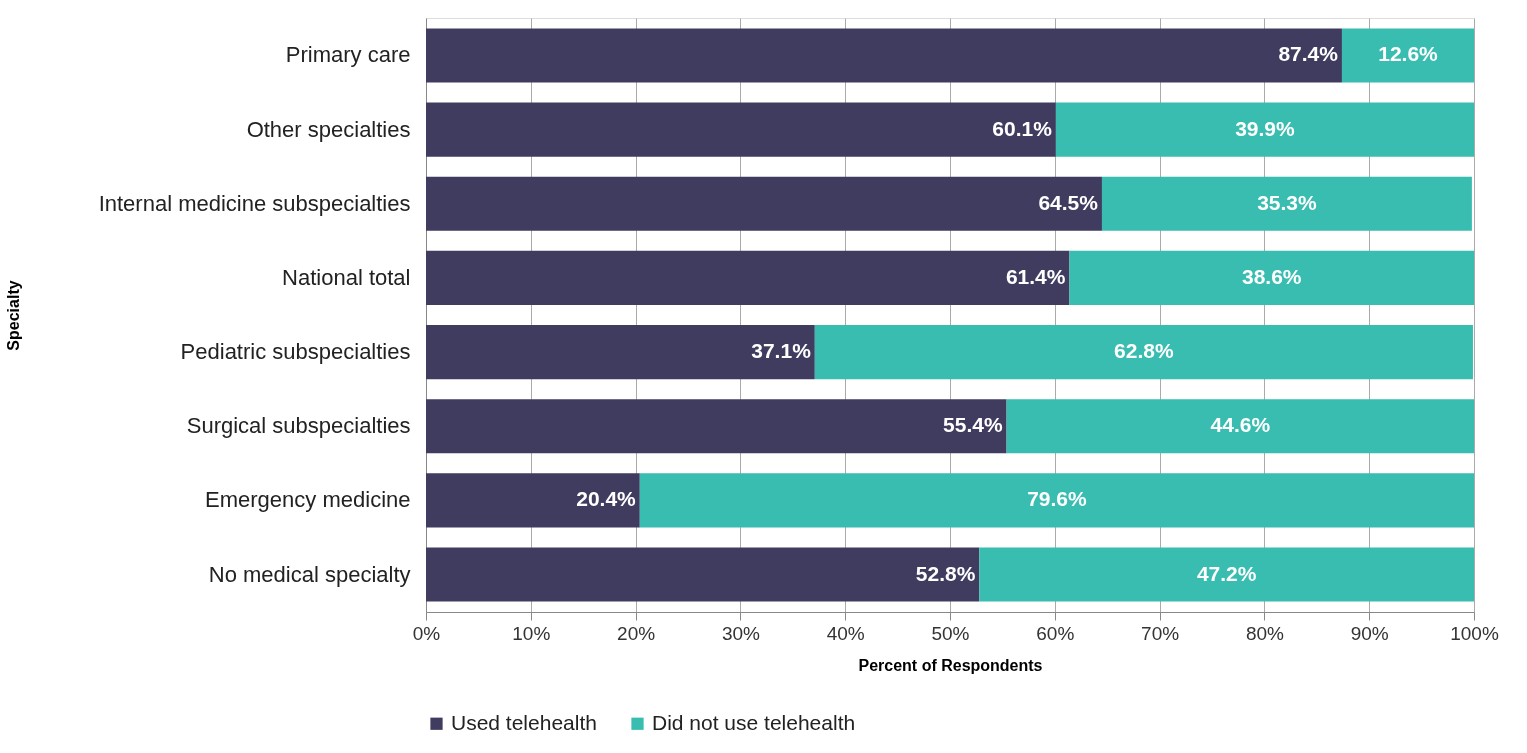 This screenshot has width=1527, height=753. Describe the element at coordinates (1035, 276) in the screenshot. I see `data-label: 61.4%` at that location.